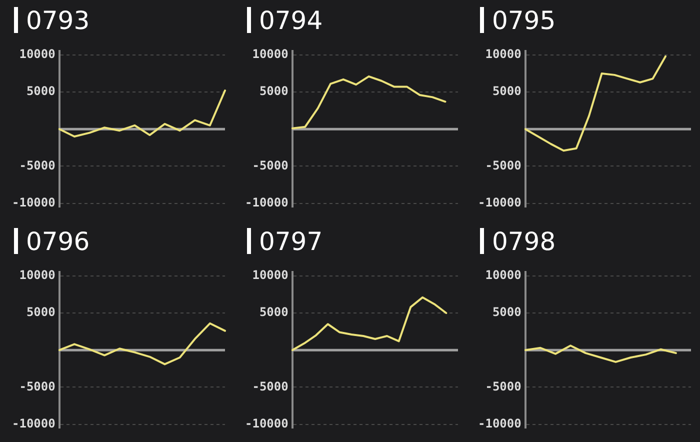  I want to click on chart-title: 0796, so click(58, 241).